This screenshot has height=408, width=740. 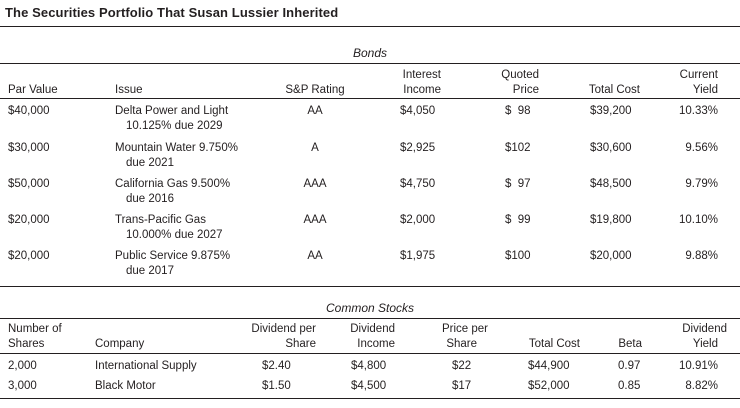 What do you see at coordinates (462, 386) in the screenshot?
I see `stock-price-per-share: $17` at bounding box center [462, 386].